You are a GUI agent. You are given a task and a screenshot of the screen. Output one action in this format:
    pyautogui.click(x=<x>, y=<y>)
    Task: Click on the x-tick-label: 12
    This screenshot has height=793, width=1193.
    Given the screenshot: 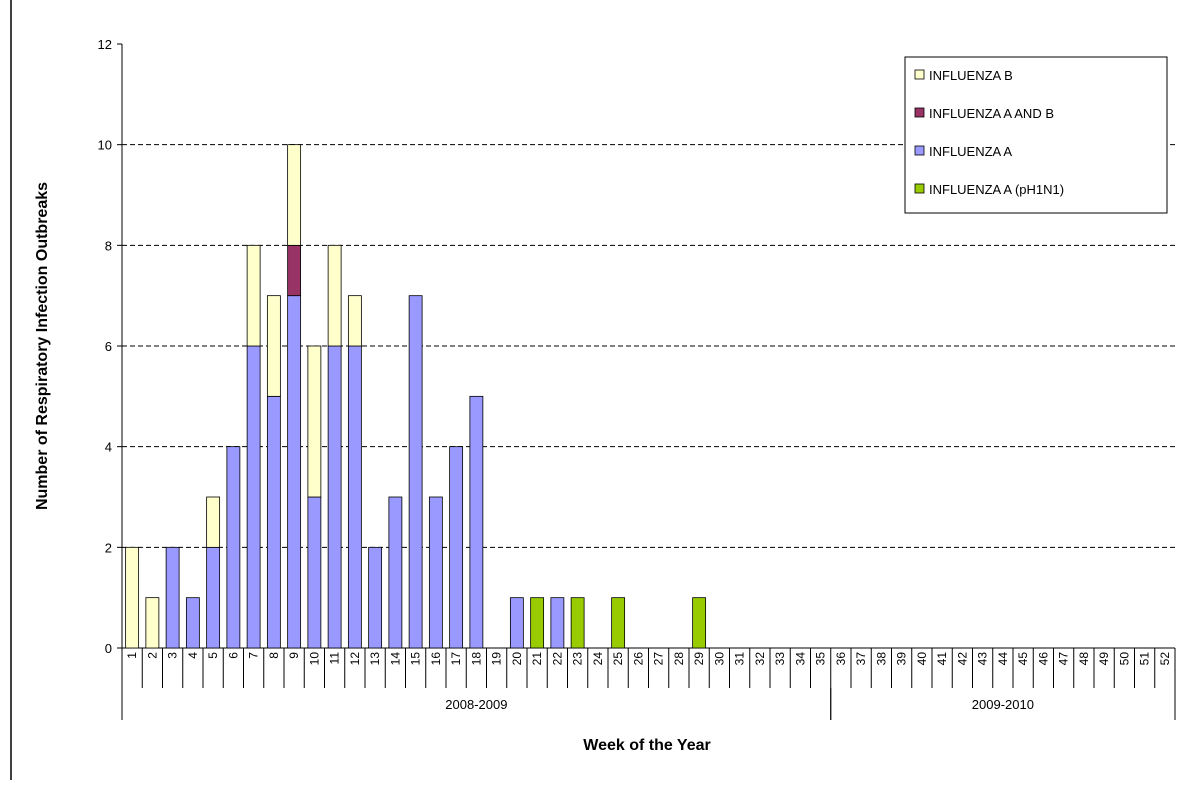 What is the action you would take?
    pyautogui.click(x=355, y=659)
    